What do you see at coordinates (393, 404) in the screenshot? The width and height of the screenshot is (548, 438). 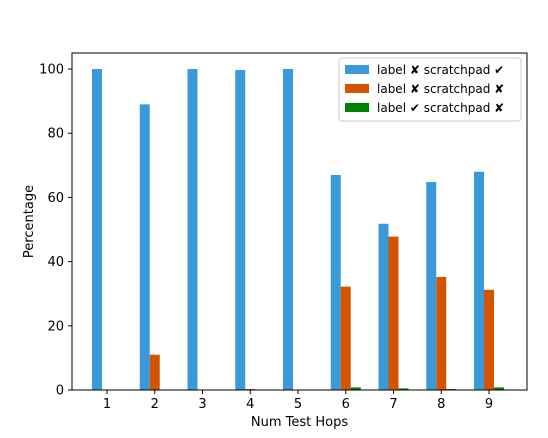 I see `x-tick-label: 7` at bounding box center [393, 404].